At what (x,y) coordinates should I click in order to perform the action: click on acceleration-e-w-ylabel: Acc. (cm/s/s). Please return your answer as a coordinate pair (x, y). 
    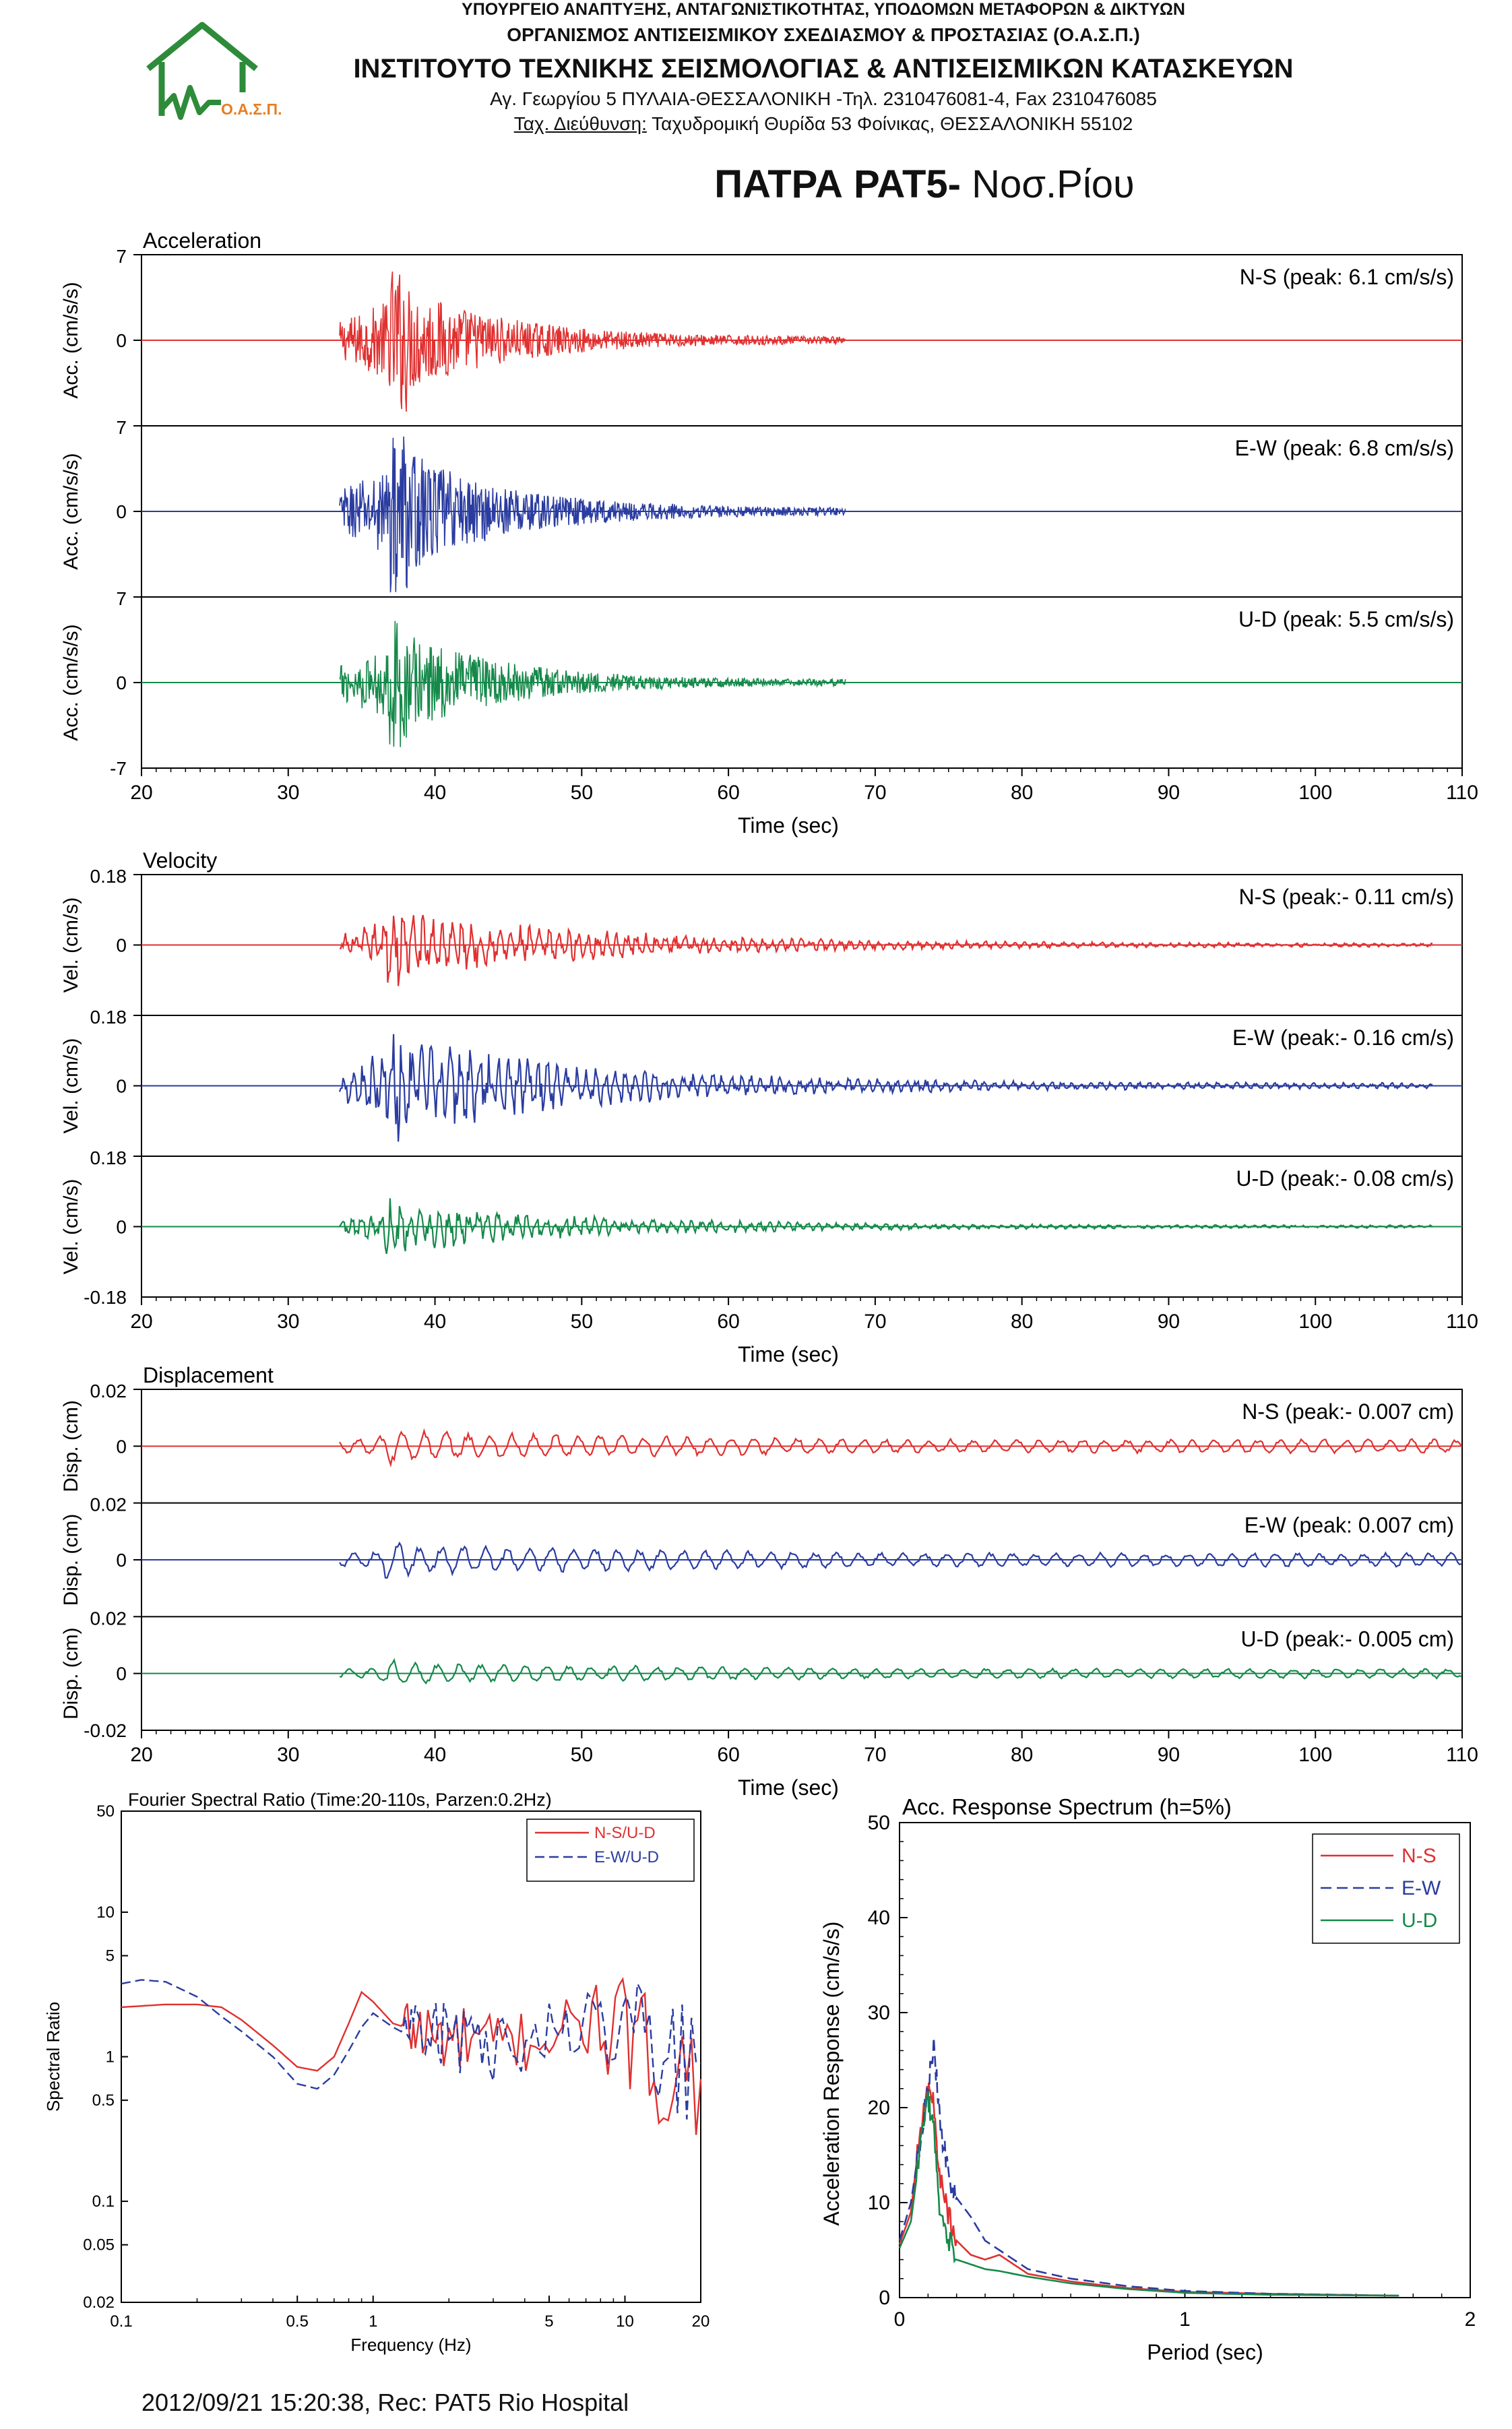
    Looking at the image, I should click on (71, 511).